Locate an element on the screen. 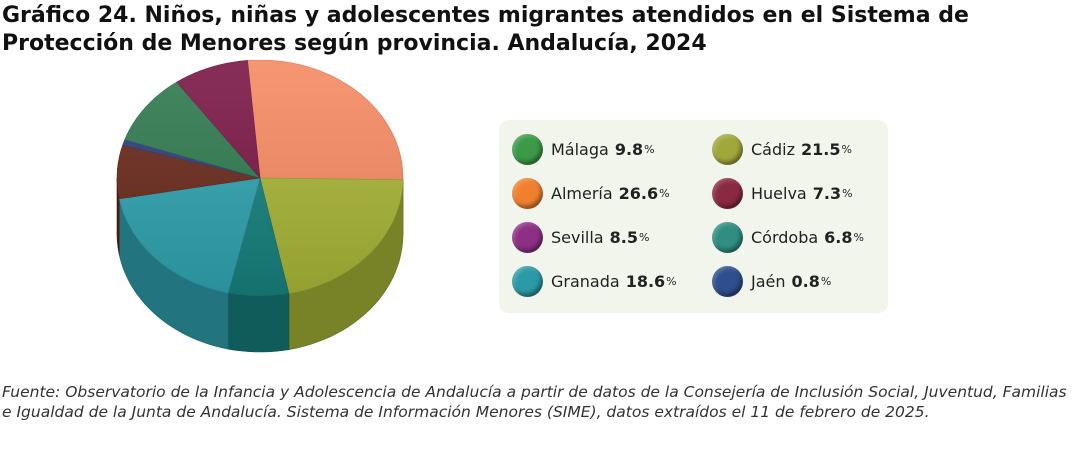 The height and width of the screenshot is (455, 1080). legend-item-malaga: Málaga 9.8% is located at coordinates (583, 149).